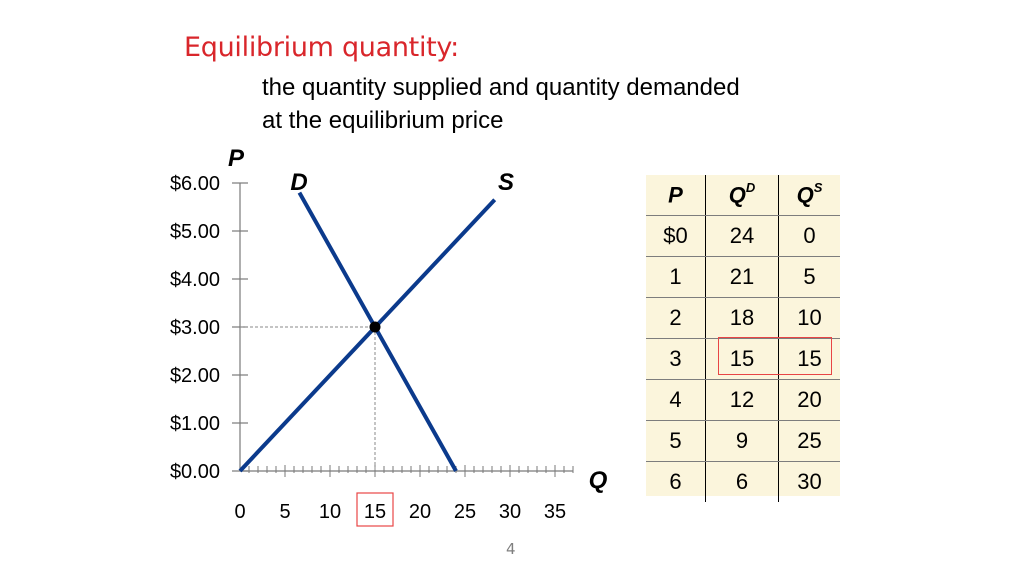  I want to click on demand-curve-label: D, so click(298, 182).